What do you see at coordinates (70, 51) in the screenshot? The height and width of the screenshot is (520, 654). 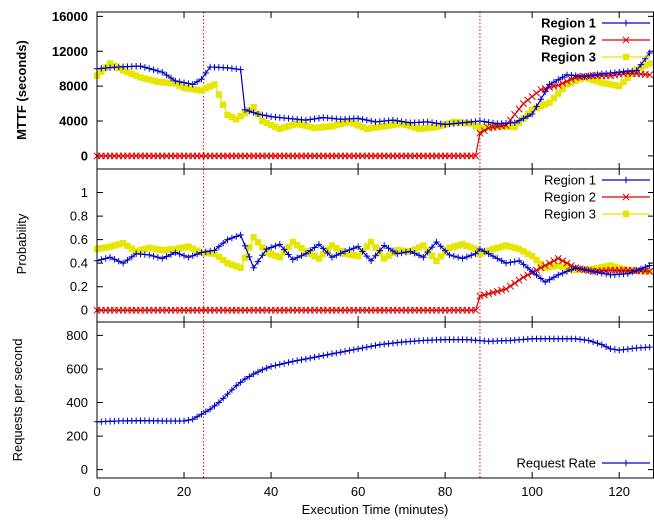 I see `y-tick-label: 12000` at bounding box center [70, 51].